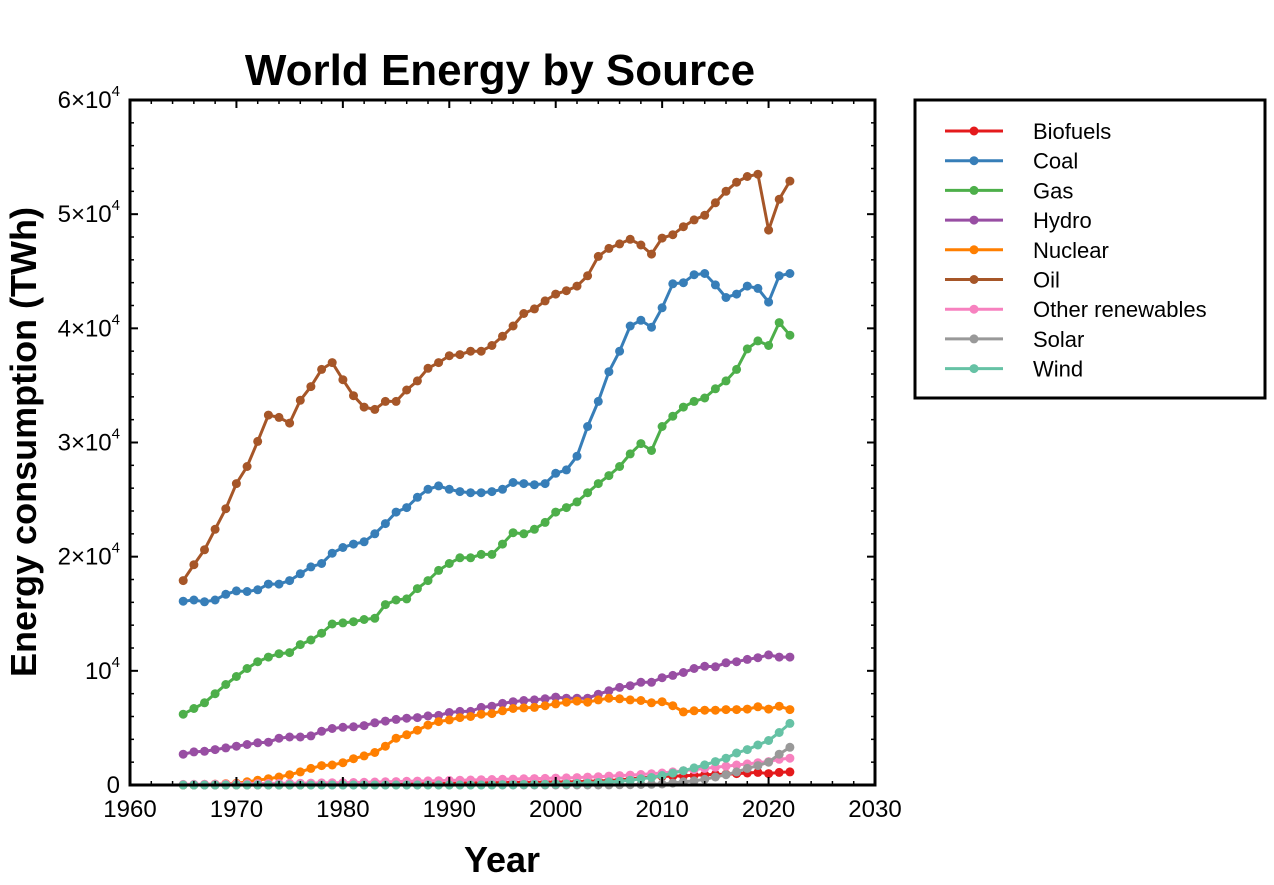  Describe the element at coordinates (768, 809) in the screenshot. I see `x-tick-label: 2020` at that location.